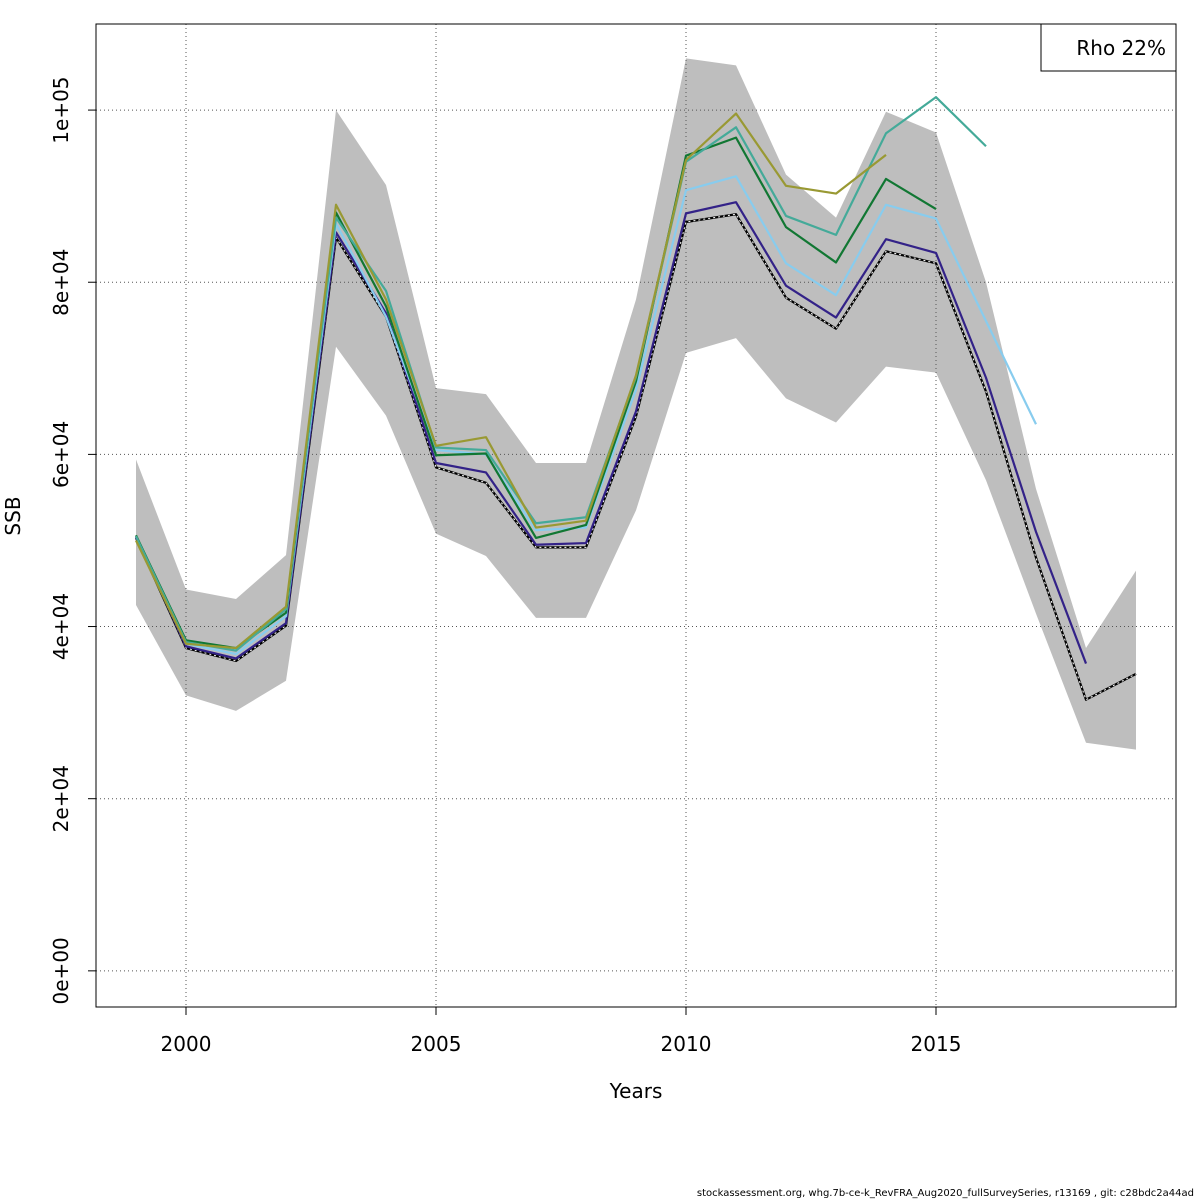 Image resolution: width=1200 pixels, height=1200 pixels. Describe the element at coordinates (186, 1044) in the screenshot. I see `x-tick-label: 2000` at that location.